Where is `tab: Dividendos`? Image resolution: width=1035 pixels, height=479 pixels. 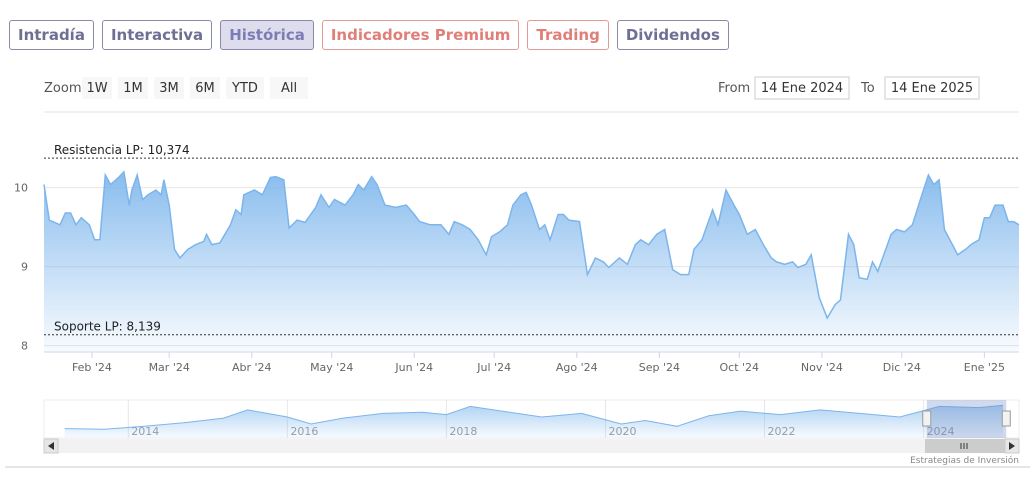 tab: Dividendos is located at coordinates (672, 35).